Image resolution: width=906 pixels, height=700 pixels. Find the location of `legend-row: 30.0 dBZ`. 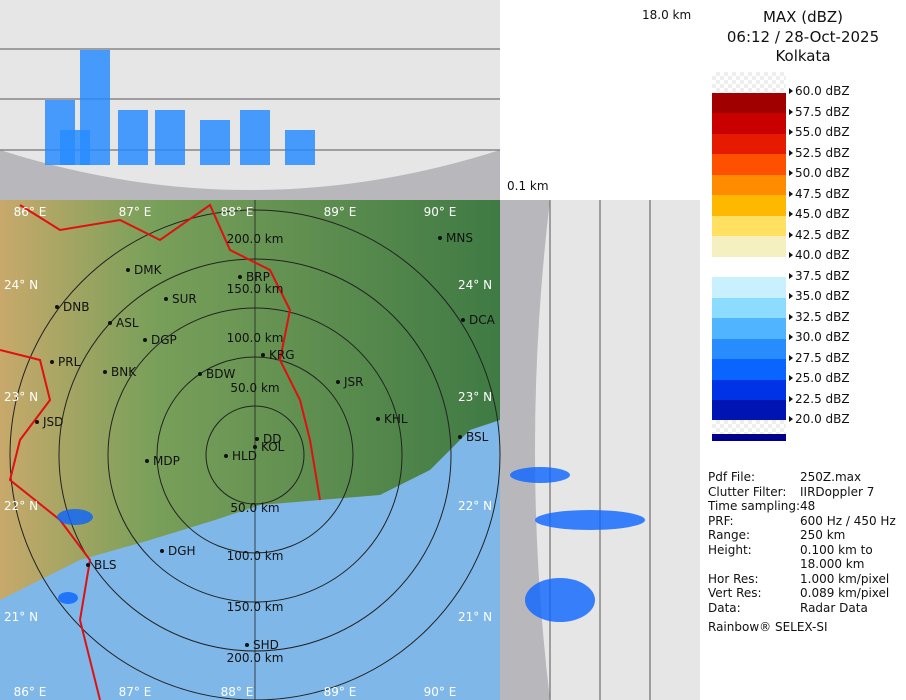

legend-row: 30.0 dBZ is located at coordinates (807, 331).